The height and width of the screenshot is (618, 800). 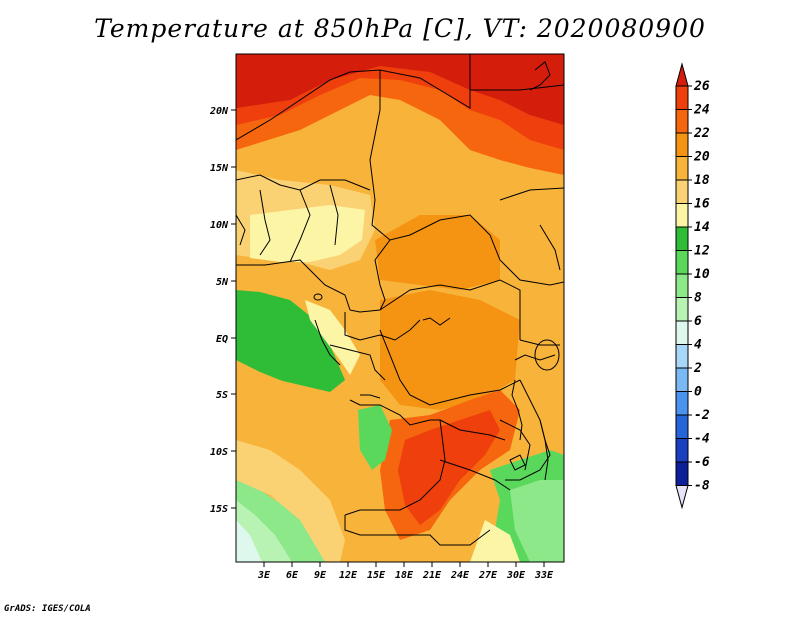 What do you see at coordinates (702, 486) in the screenshot?
I see `colorbar-label: -8` at bounding box center [702, 486].